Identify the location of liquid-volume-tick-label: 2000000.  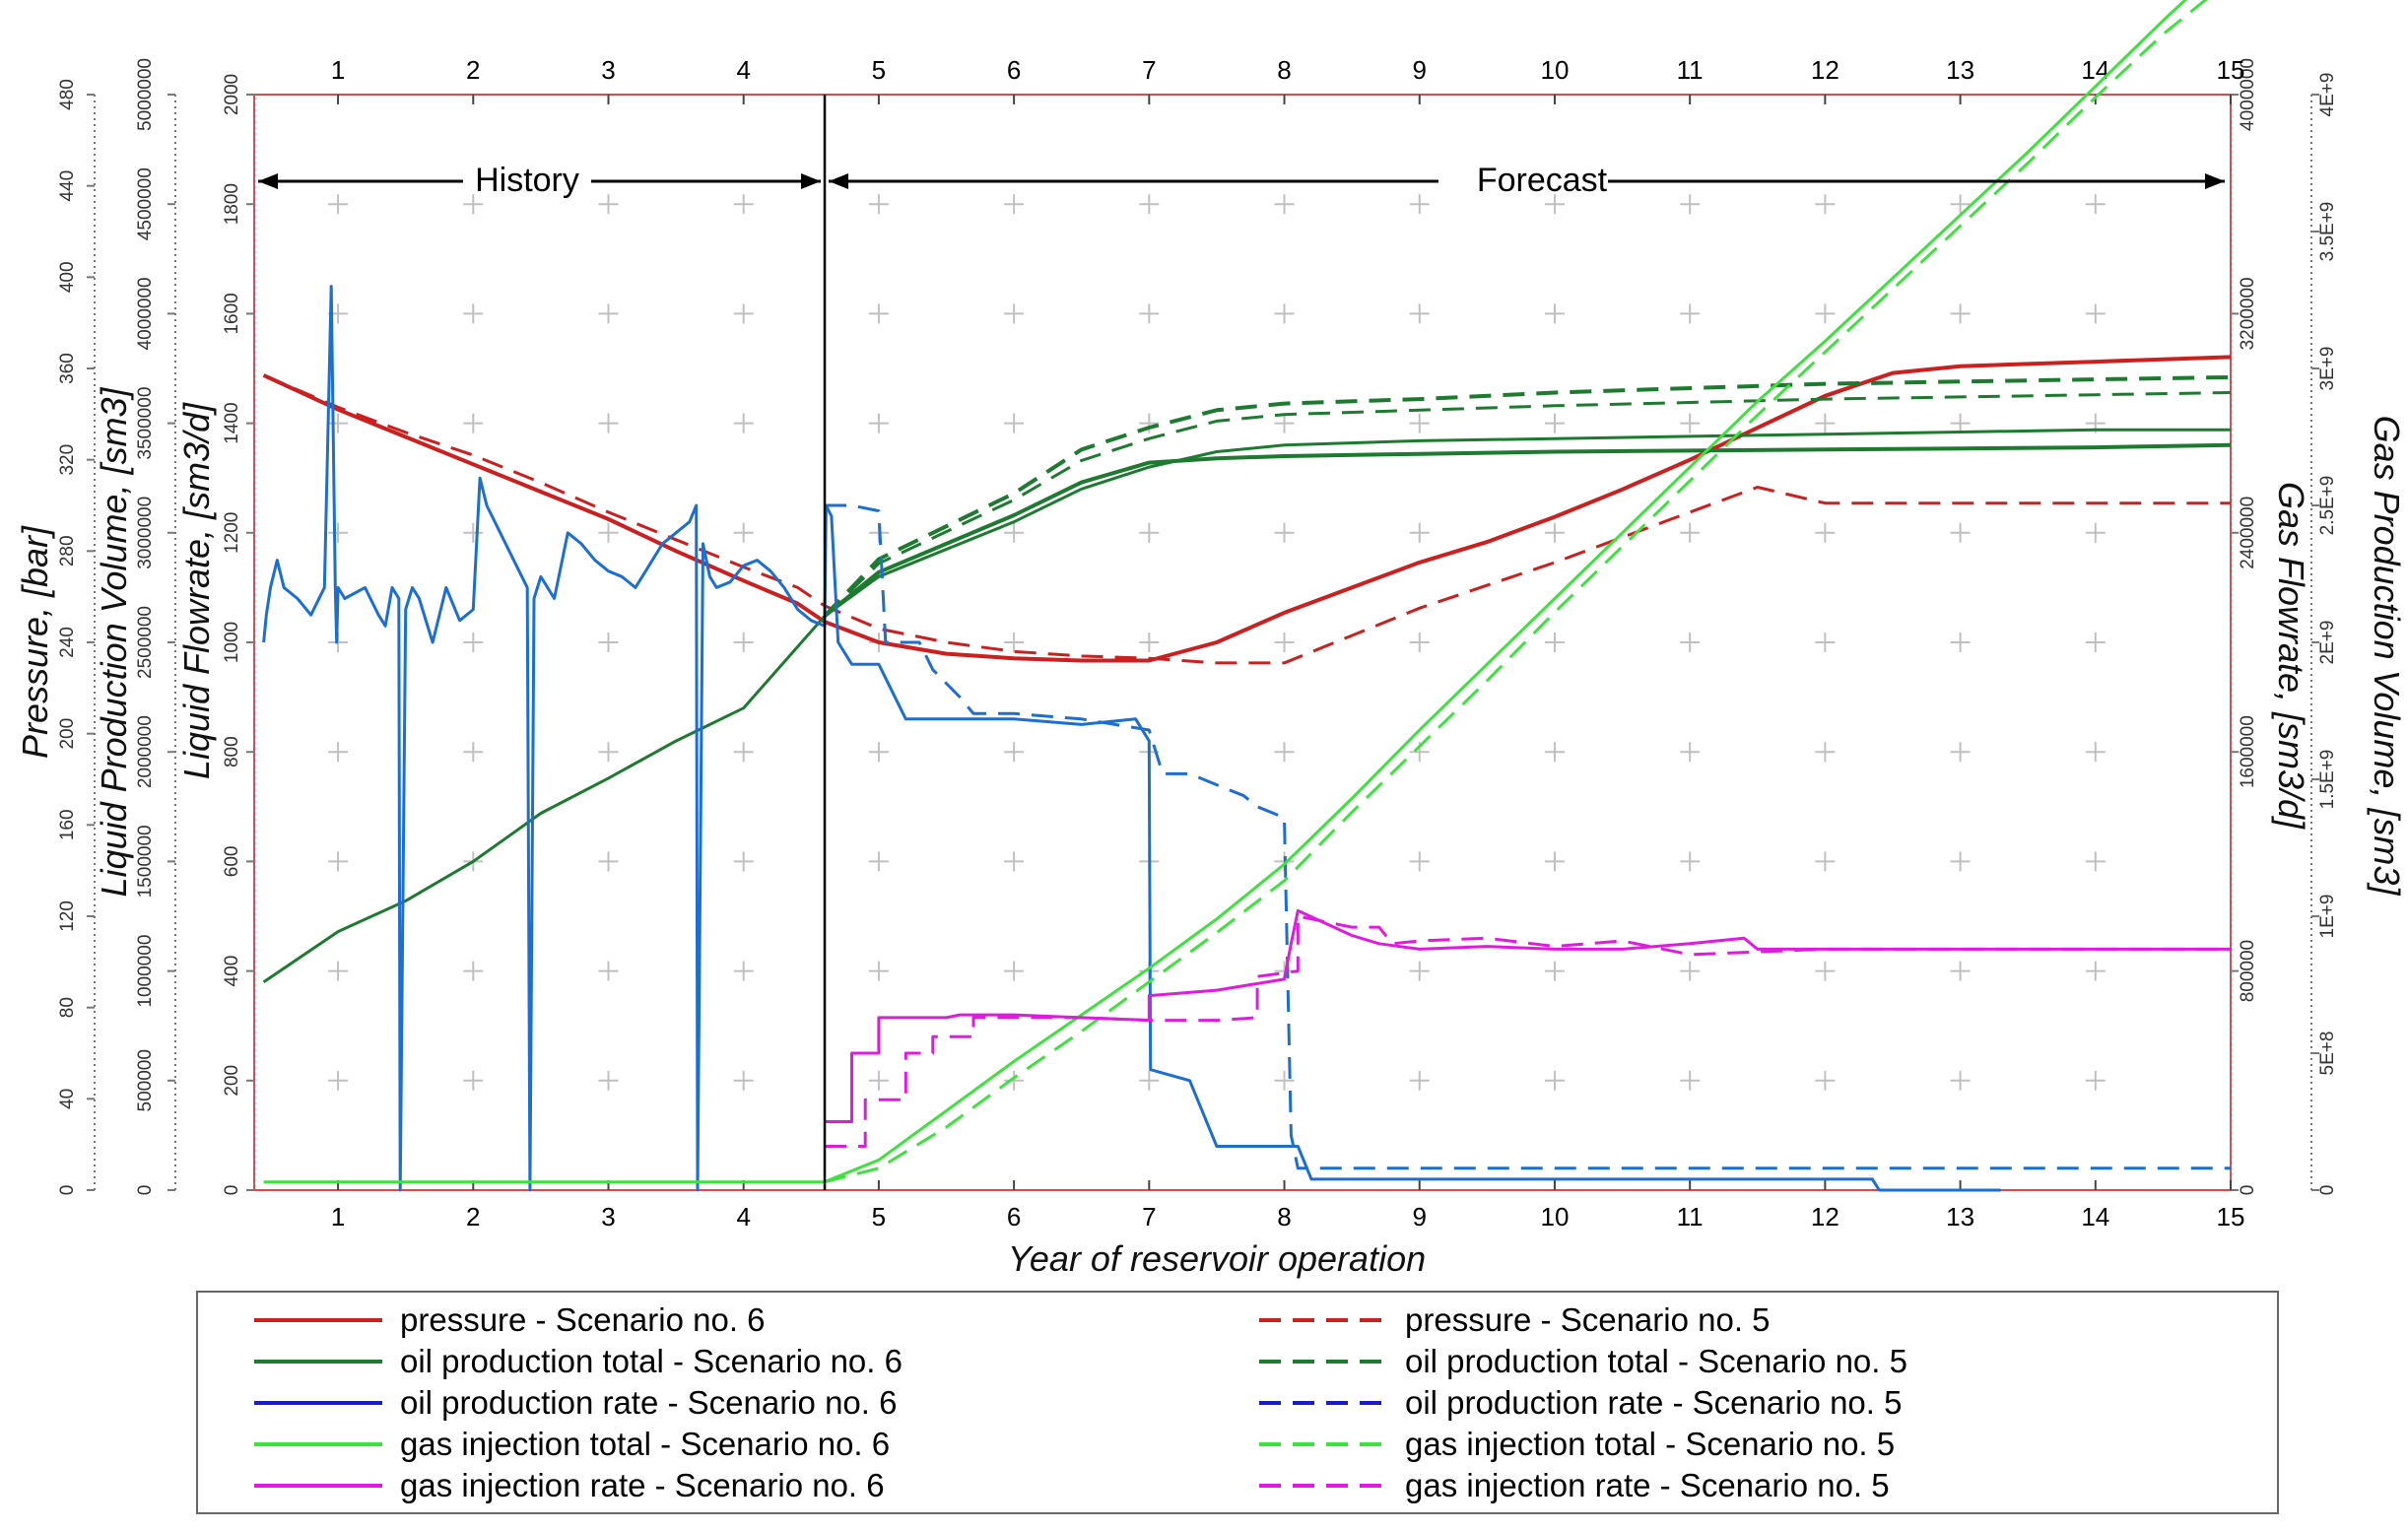
(145, 751).